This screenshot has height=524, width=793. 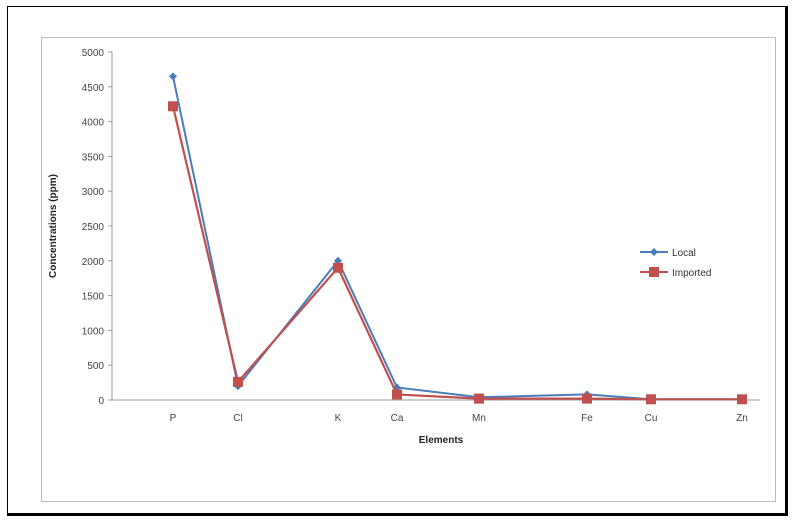 I want to click on y-axis-title: Concentrations (ppm), so click(x=53, y=226).